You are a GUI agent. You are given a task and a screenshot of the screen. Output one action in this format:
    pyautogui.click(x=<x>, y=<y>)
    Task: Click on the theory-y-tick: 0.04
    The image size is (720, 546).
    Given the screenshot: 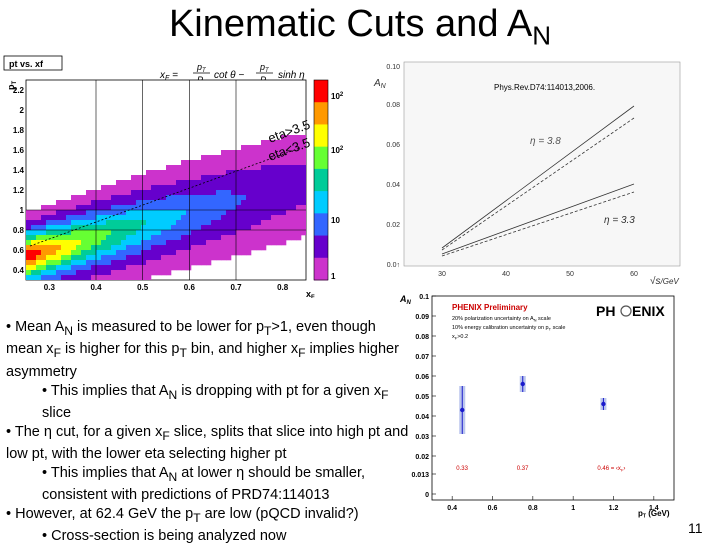 What is the action you would take?
    pyautogui.click(x=393, y=185)
    